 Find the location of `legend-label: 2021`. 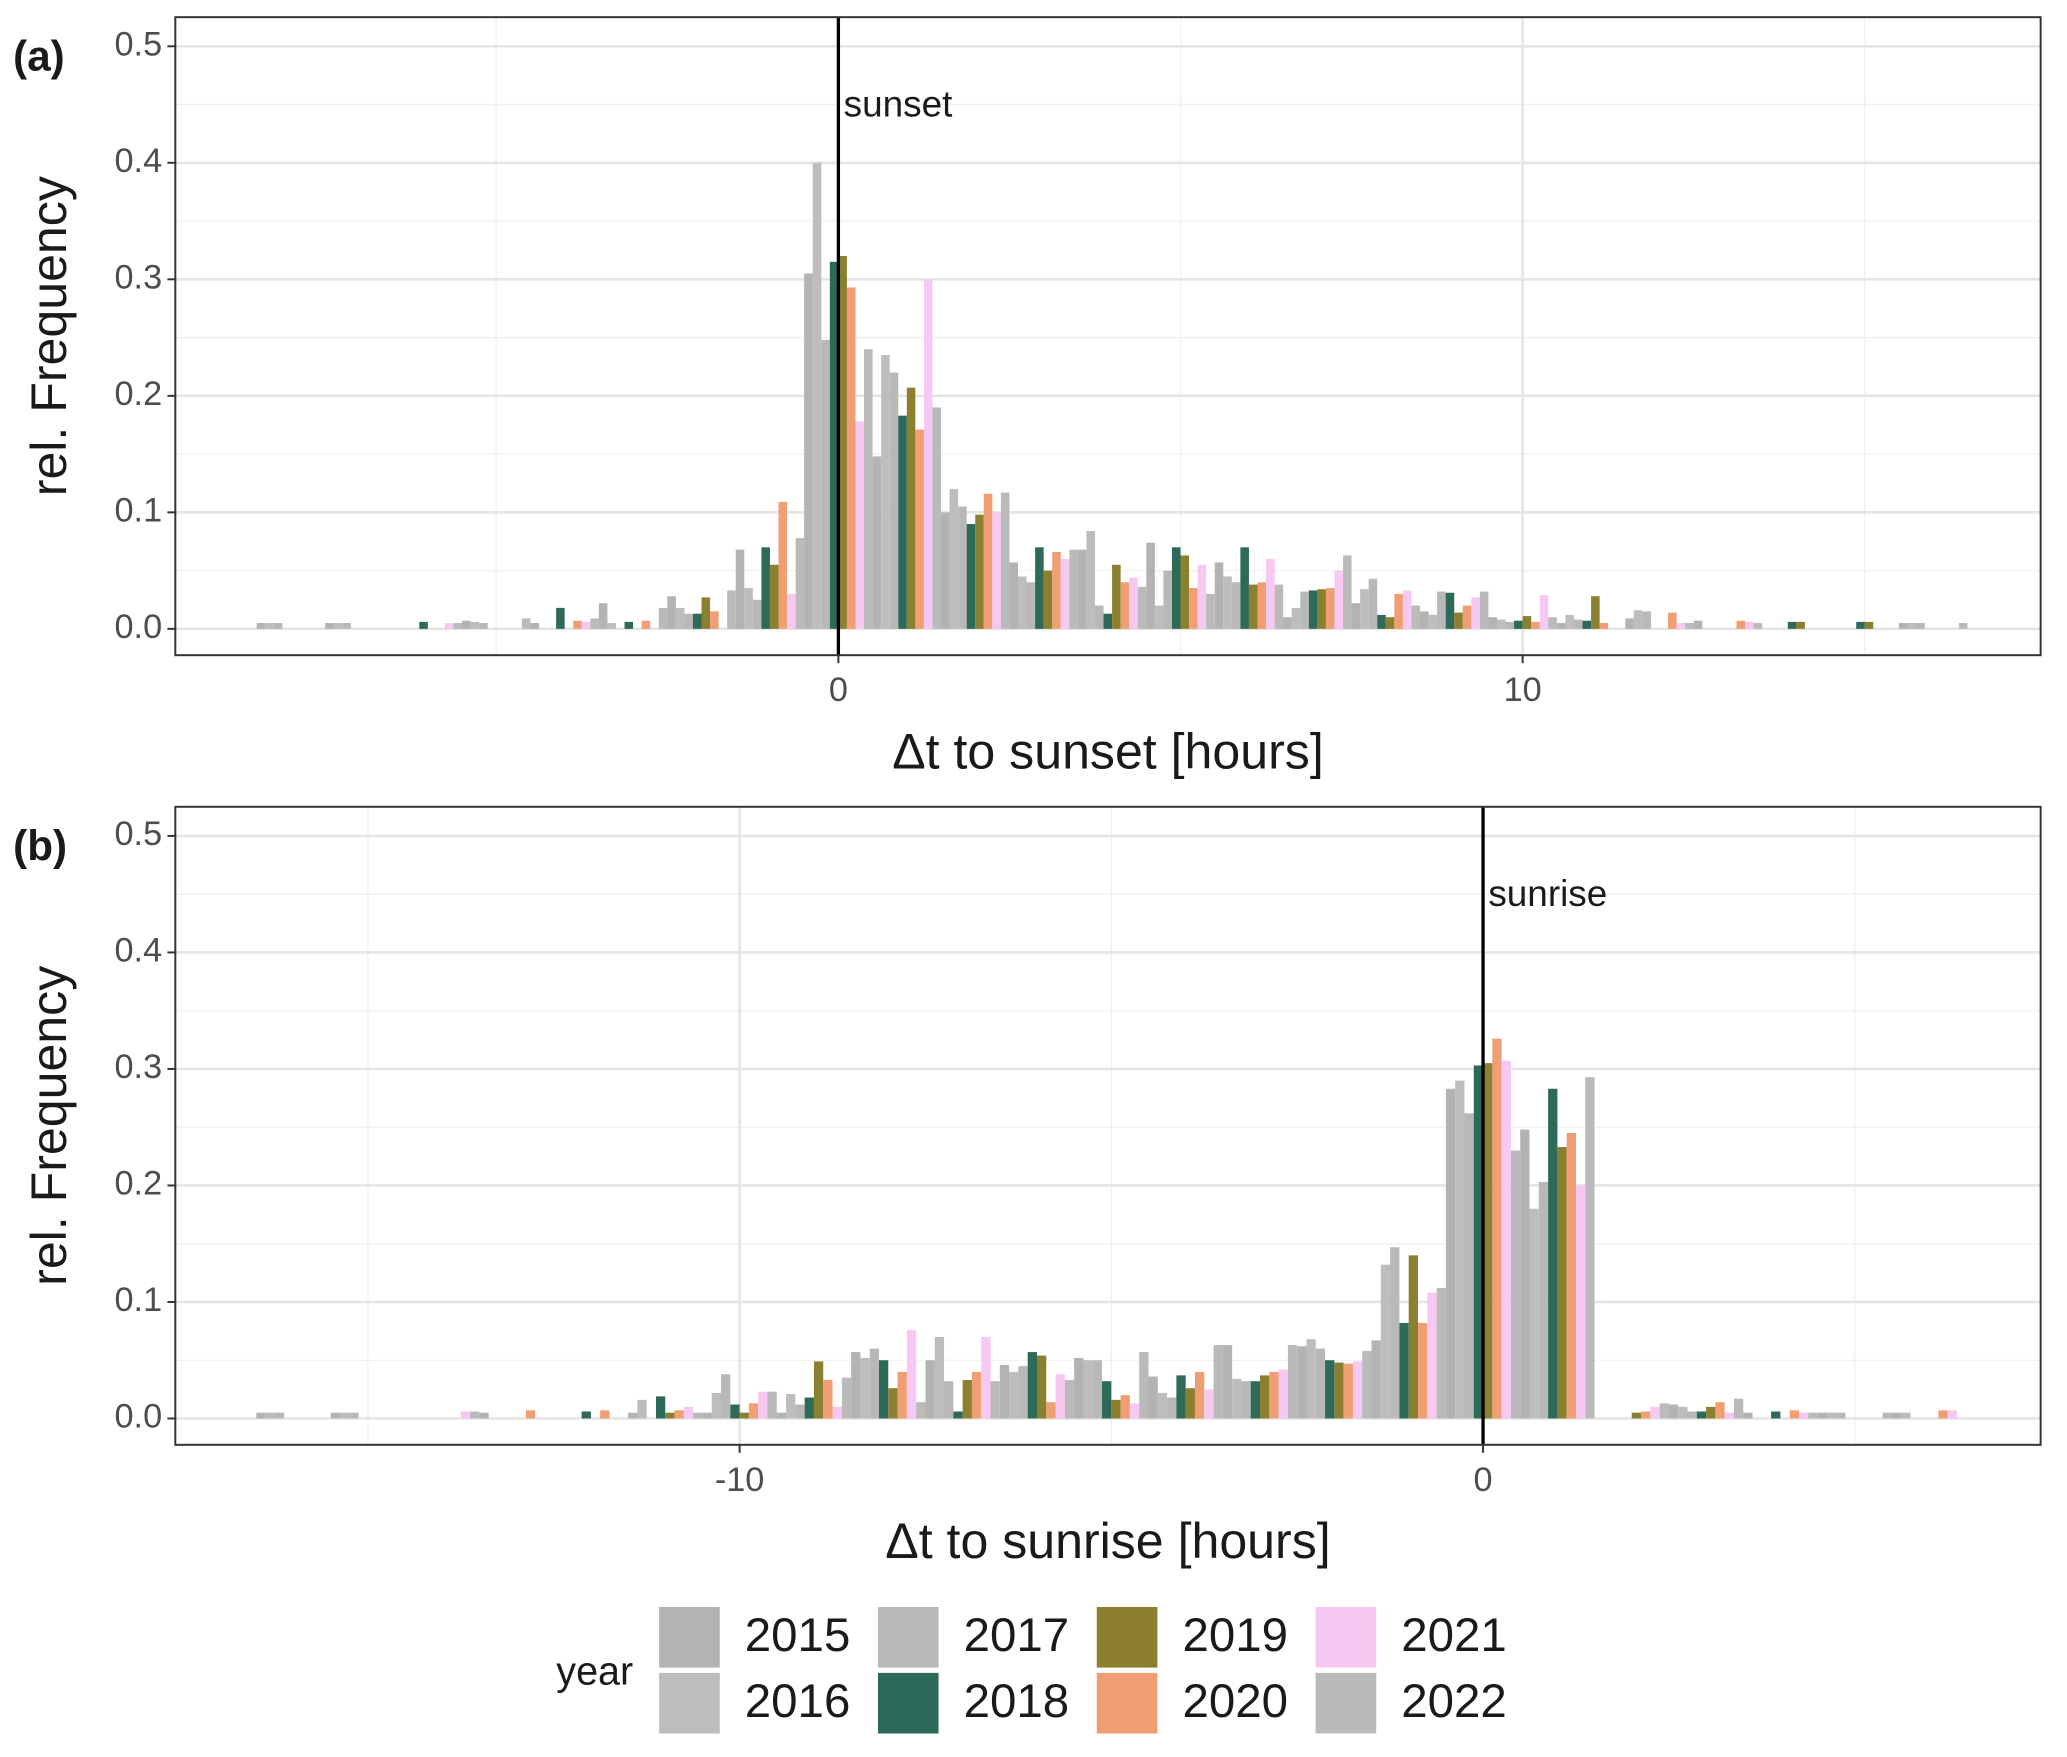

legend-label: 2021 is located at coordinates (1454, 1635).